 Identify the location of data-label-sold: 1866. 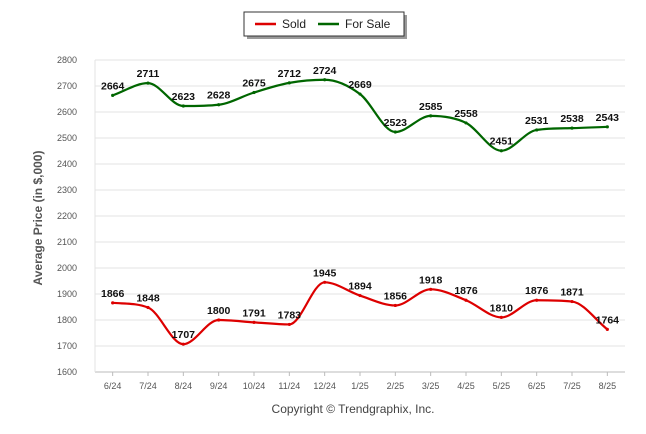
(113, 294).